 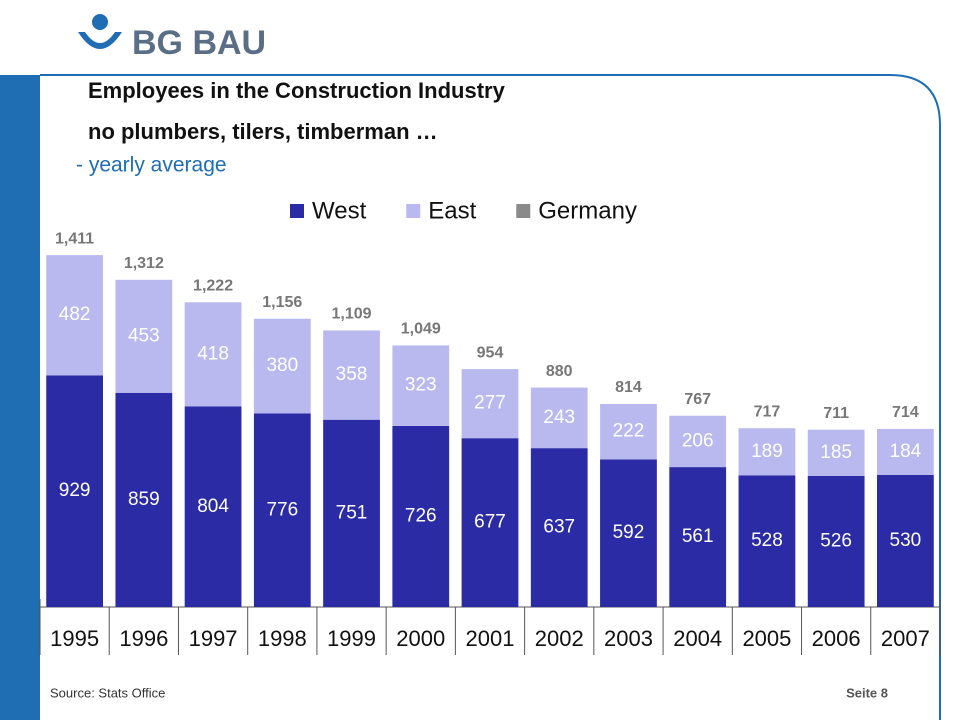 I want to click on value-label: 380, so click(x=282, y=365).